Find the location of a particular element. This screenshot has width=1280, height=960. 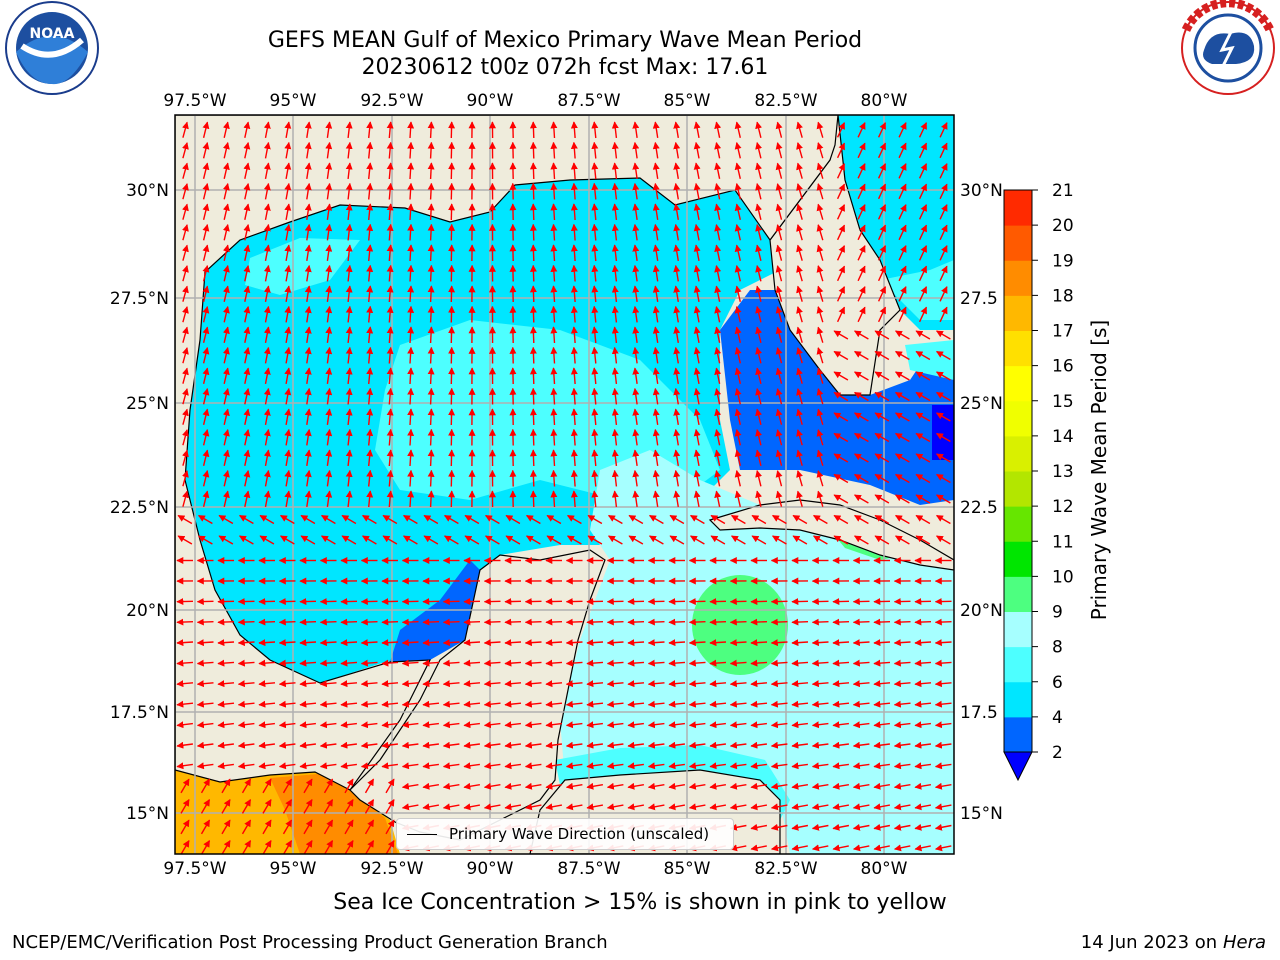

colorbar-tick: 2 is located at coordinates (1057, 753).